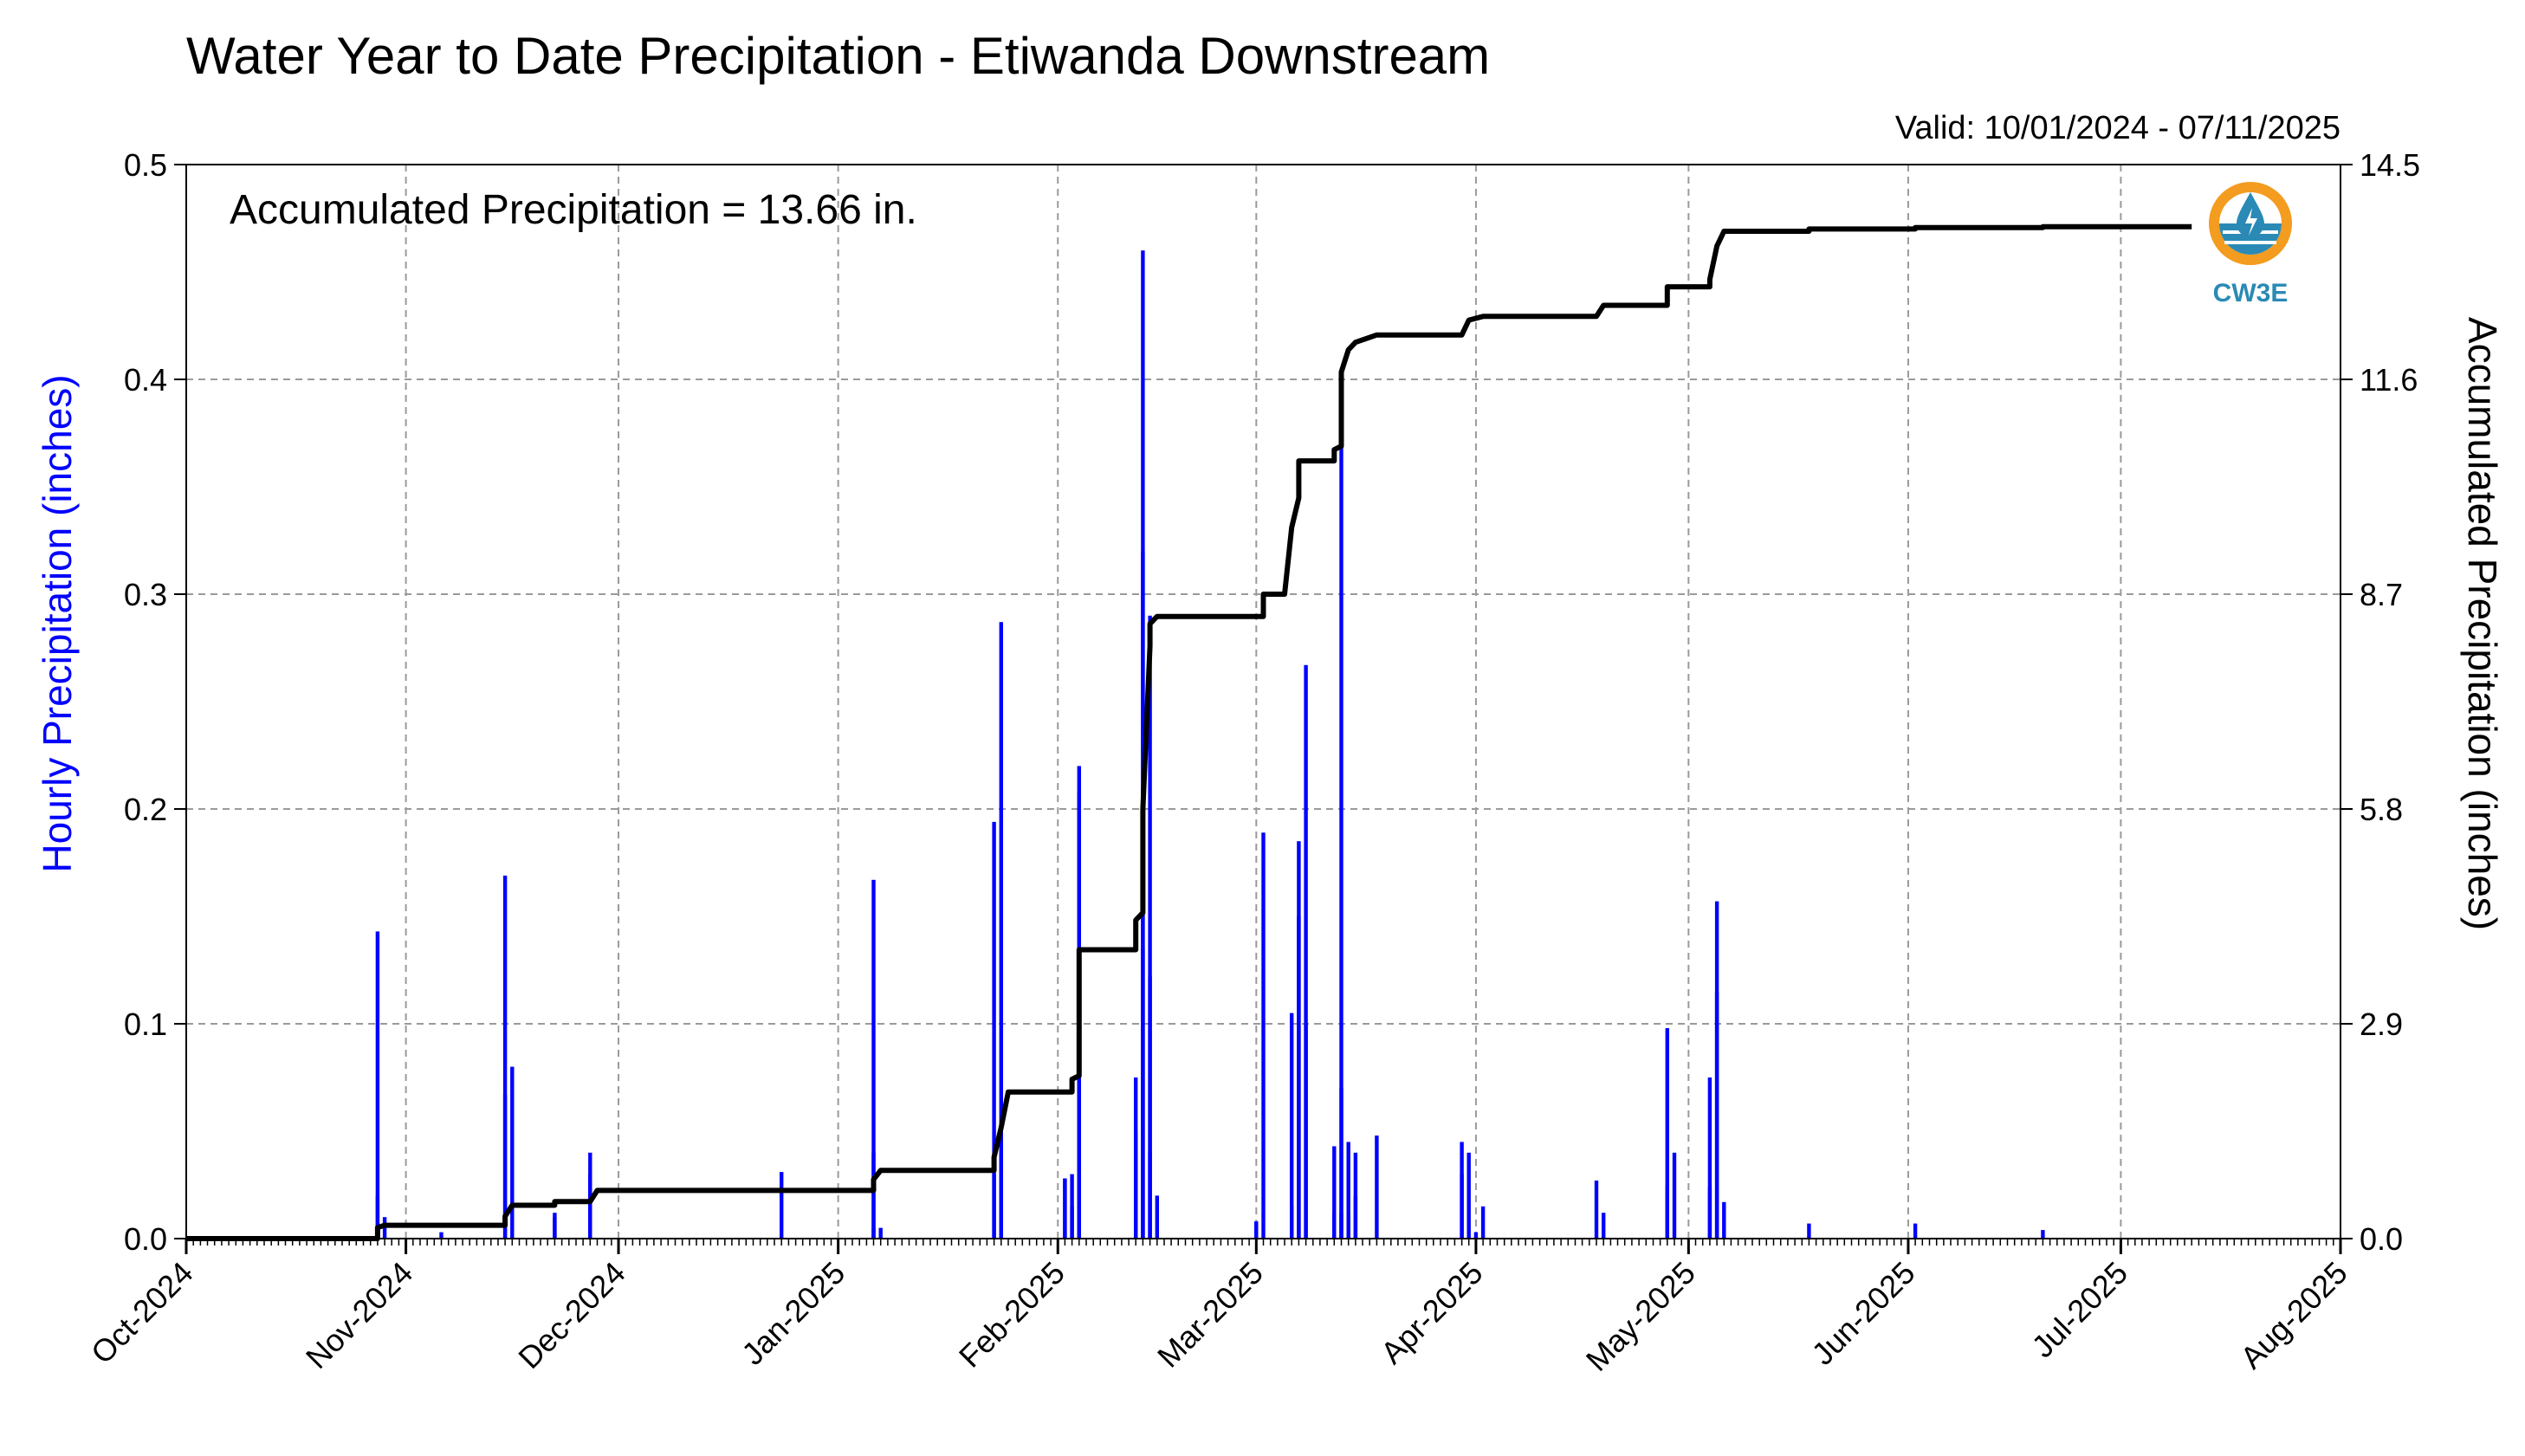 Image resolution: width=2525 pixels, height=1456 pixels. What do you see at coordinates (145, 809) in the screenshot?
I see `left-y-tick-label: 0.2` at bounding box center [145, 809].